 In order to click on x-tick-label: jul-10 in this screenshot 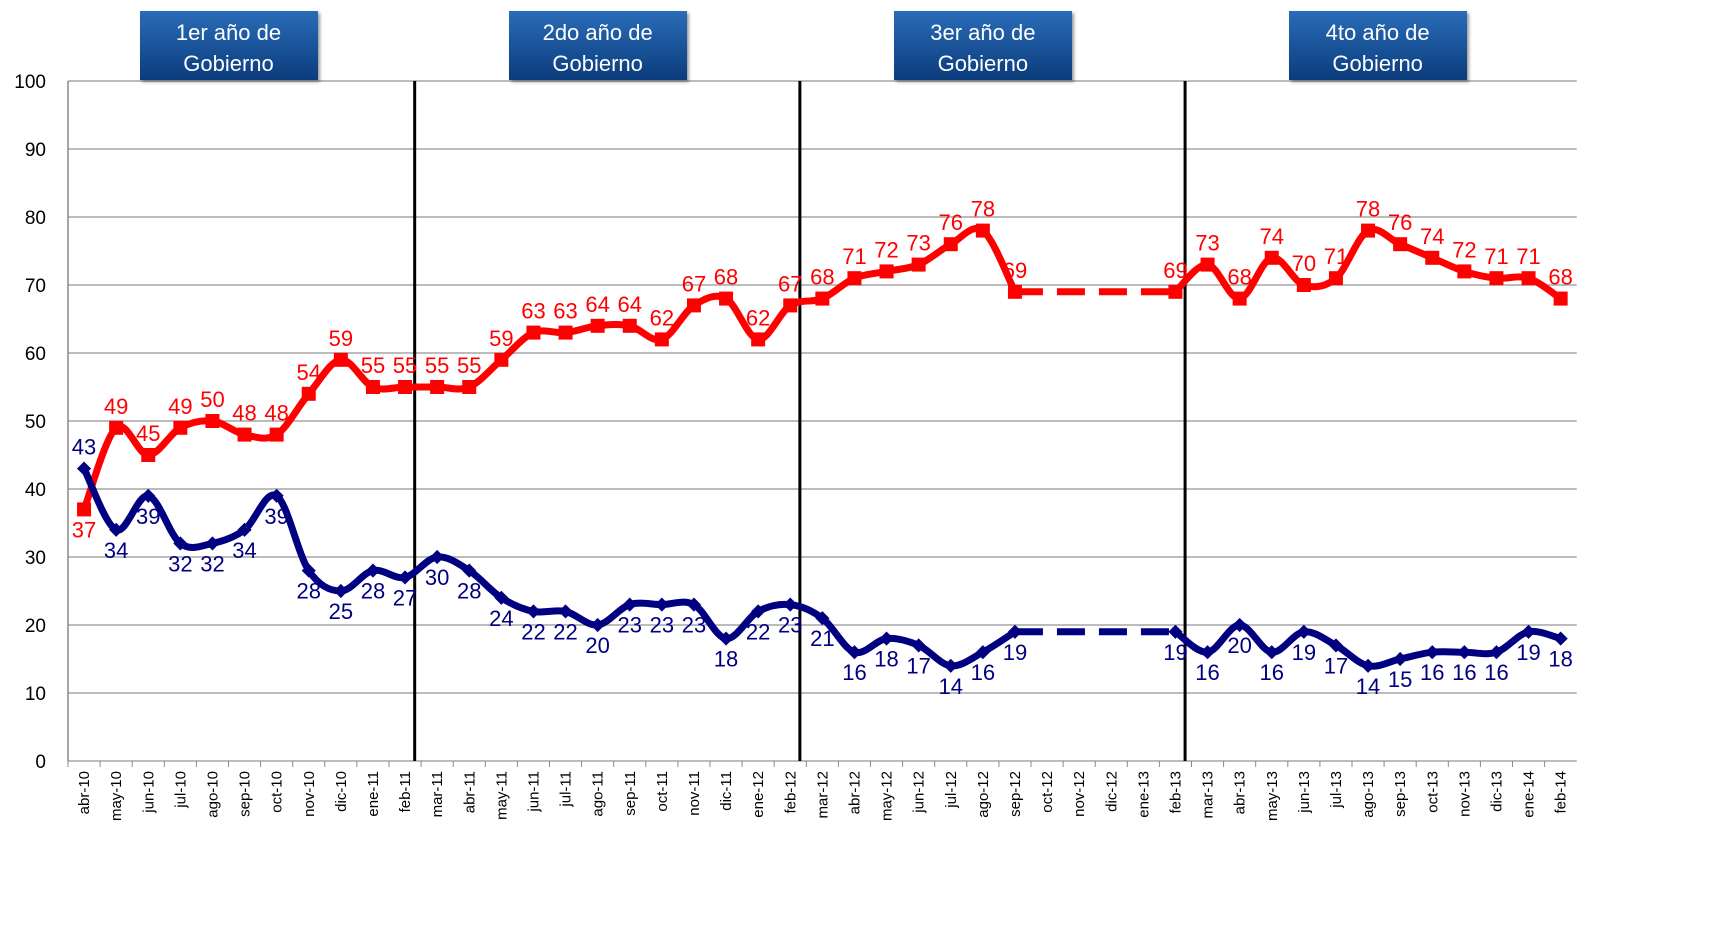, I will do `click(180, 790)`.